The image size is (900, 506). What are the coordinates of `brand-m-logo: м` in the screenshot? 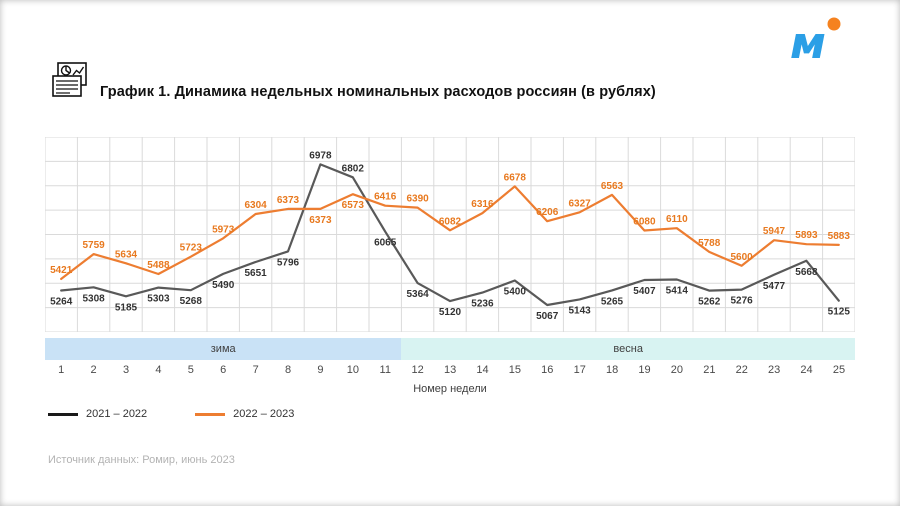 It's located at (825, 41).